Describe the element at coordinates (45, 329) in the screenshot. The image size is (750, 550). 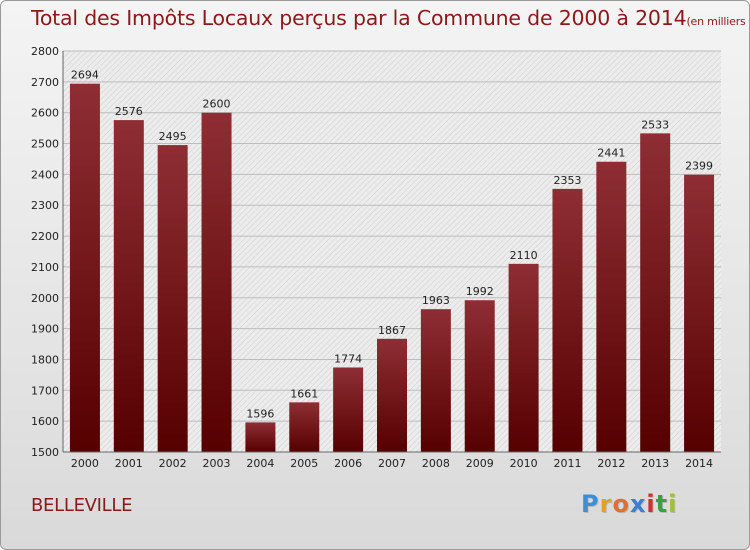
I see `y-tick-label: 1900` at that location.